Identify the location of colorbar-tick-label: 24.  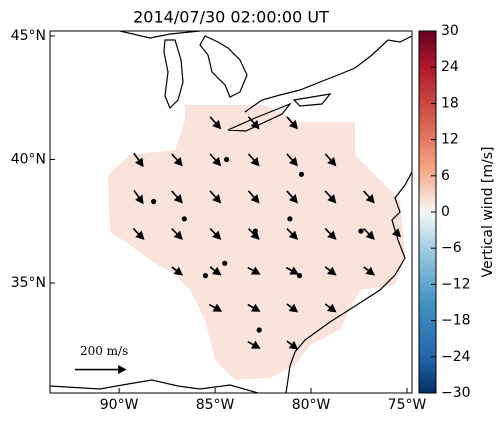
(450, 67).